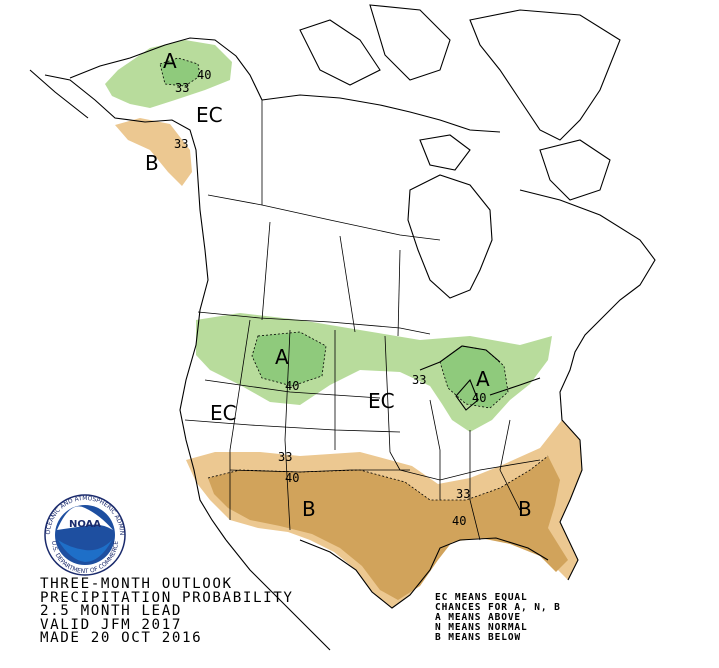 This screenshot has width=719, height=668. Describe the element at coordinates (152, 163) in the screenshot. I see `alaska-below-label: B` at that location.